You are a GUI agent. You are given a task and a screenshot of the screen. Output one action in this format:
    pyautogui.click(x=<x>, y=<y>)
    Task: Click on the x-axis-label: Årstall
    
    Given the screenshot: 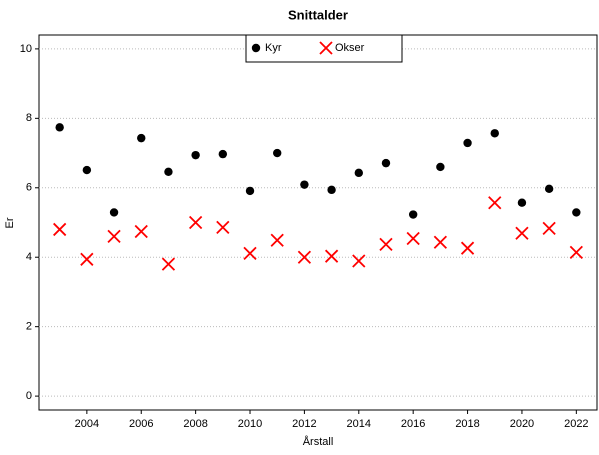 What is the action you would take?
    pyautogui.click(x=318, y=441)
    